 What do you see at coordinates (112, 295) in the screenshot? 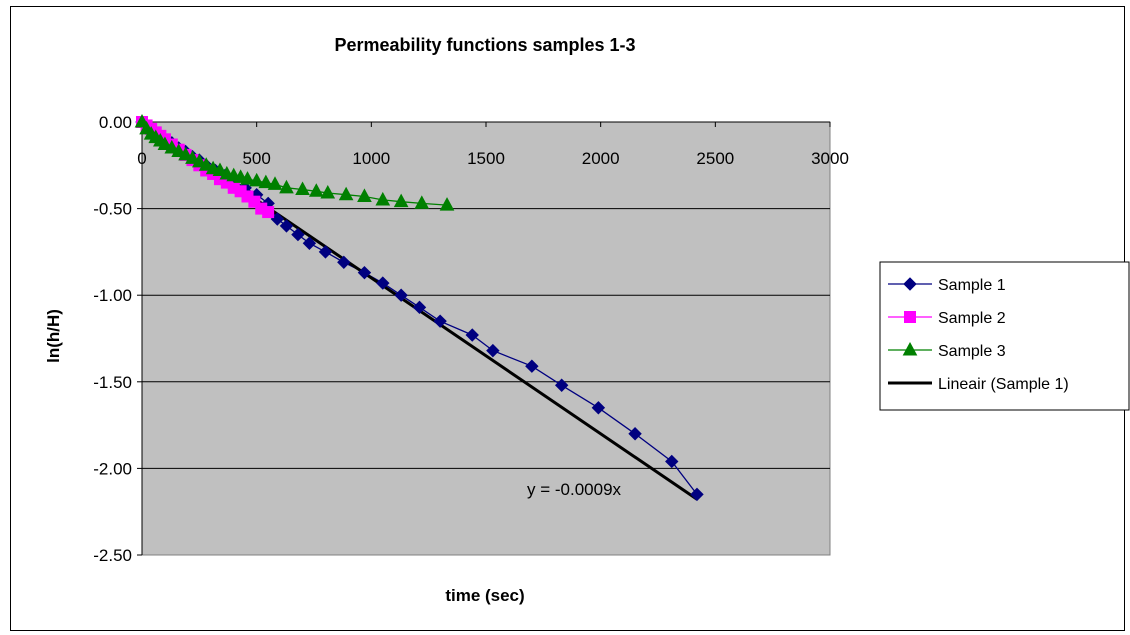
I see `y-tick-label: -1.00` at bounding box center [112, 295].